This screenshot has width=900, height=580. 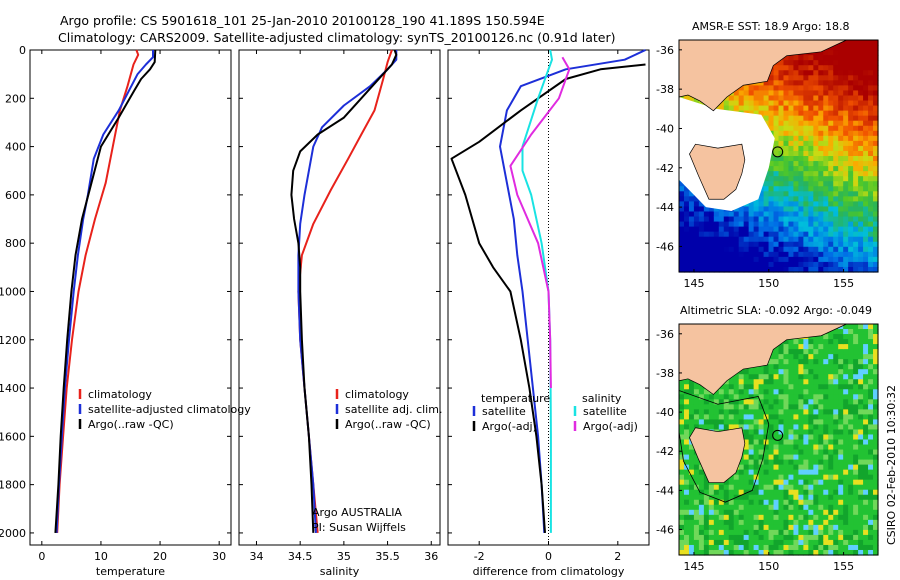 I want to click on sst_map-argo-position-marker, so click(x=778, y=152).